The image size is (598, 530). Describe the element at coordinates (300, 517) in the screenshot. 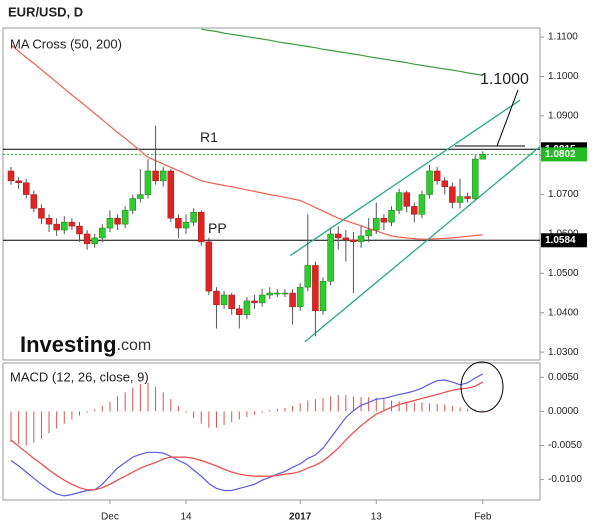

I see `x-tick-label: 2017` at that location.